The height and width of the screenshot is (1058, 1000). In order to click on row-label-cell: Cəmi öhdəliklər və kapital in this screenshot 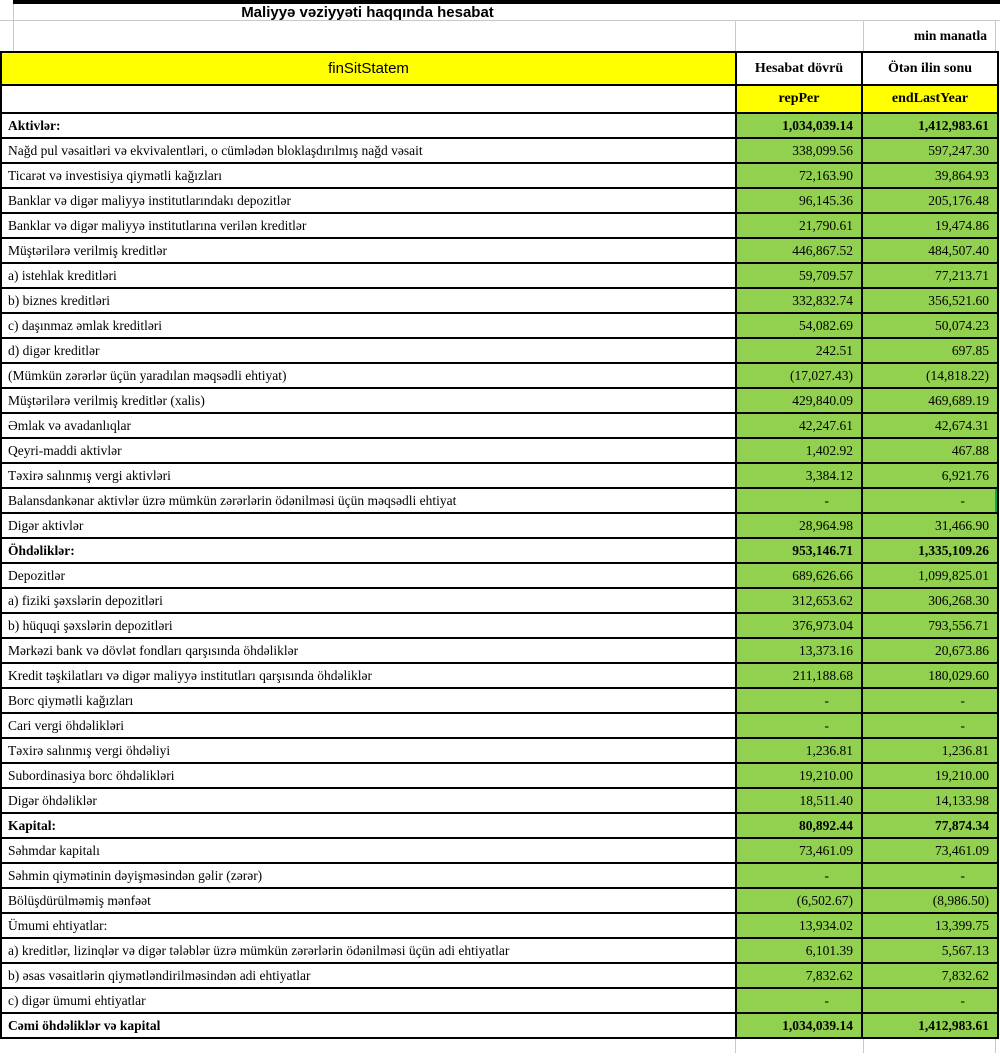, I will do `click(368, 1025)`.